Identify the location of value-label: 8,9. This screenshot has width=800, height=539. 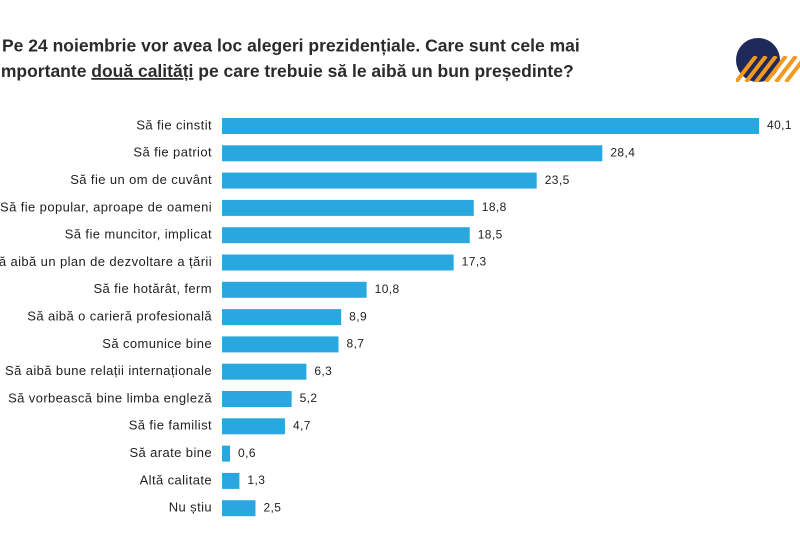
(358, 316).